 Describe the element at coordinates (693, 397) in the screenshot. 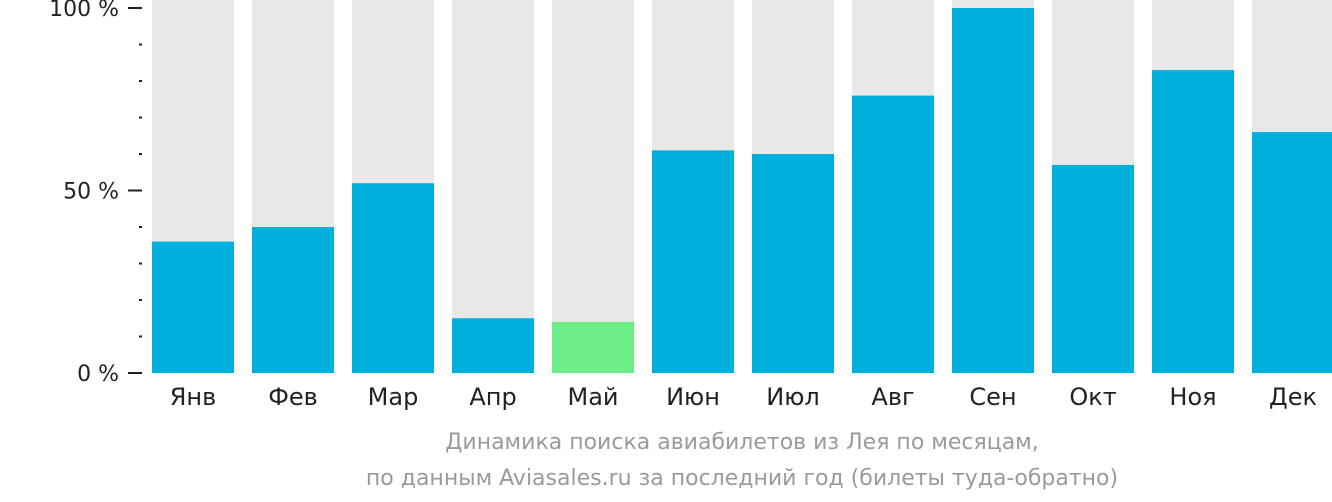

I see `x-tick-label: Июн` at that location.